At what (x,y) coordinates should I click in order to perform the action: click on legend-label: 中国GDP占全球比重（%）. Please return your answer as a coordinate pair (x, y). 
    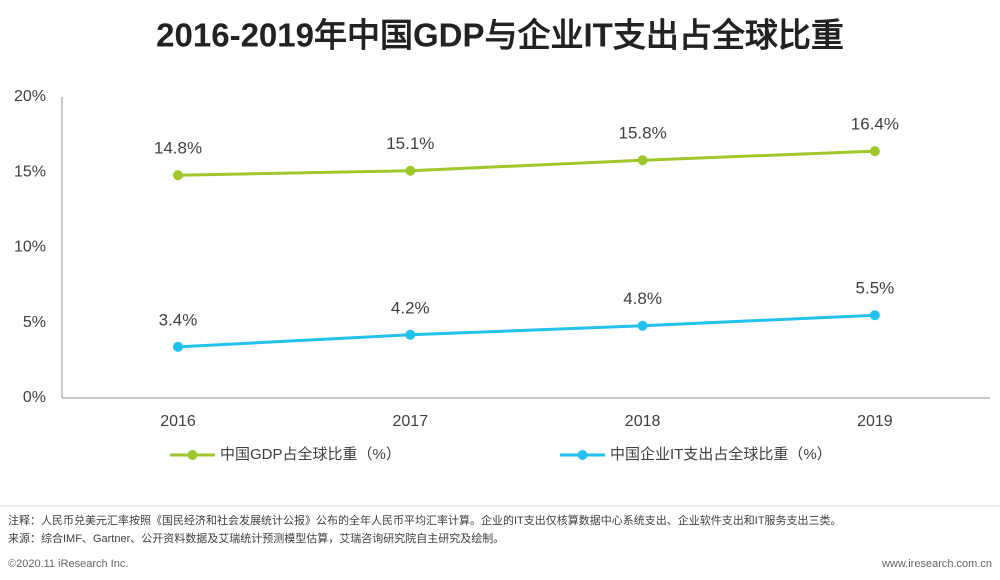
    Looking at the image, I should click on (310, 454).